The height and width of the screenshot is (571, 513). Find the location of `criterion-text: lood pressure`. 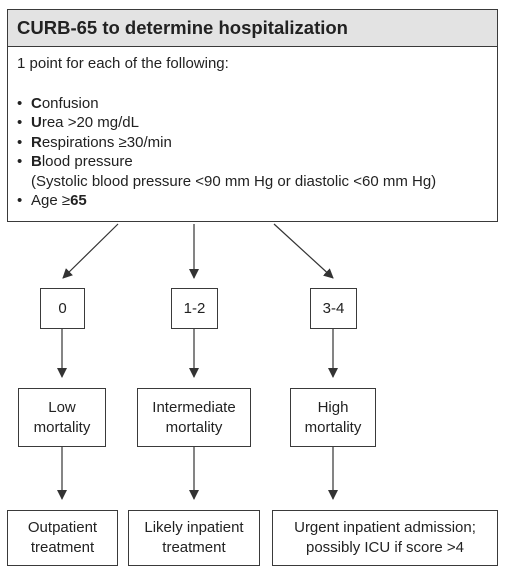

criterion-text: lood pressure is located at coordinates (87, 161).